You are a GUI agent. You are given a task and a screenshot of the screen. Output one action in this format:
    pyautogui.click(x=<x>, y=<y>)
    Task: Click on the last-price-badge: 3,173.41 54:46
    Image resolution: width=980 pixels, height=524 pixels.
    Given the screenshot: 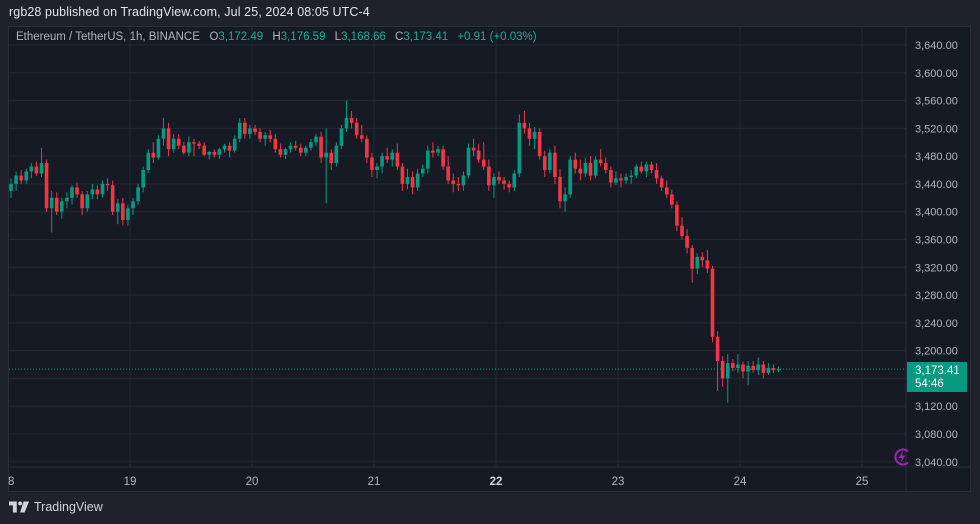 What is the action you would take?
    pyautogui.click(x=937, y=377)
    